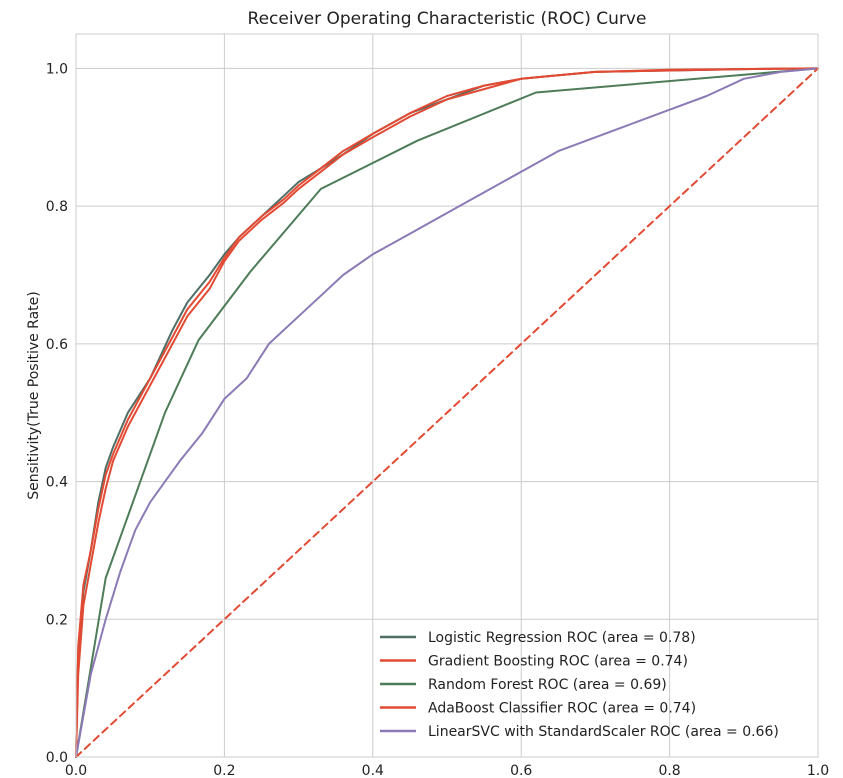 The image size is (843, 778). I want to click on x-tick-label: 0.8, so click(669, 770).